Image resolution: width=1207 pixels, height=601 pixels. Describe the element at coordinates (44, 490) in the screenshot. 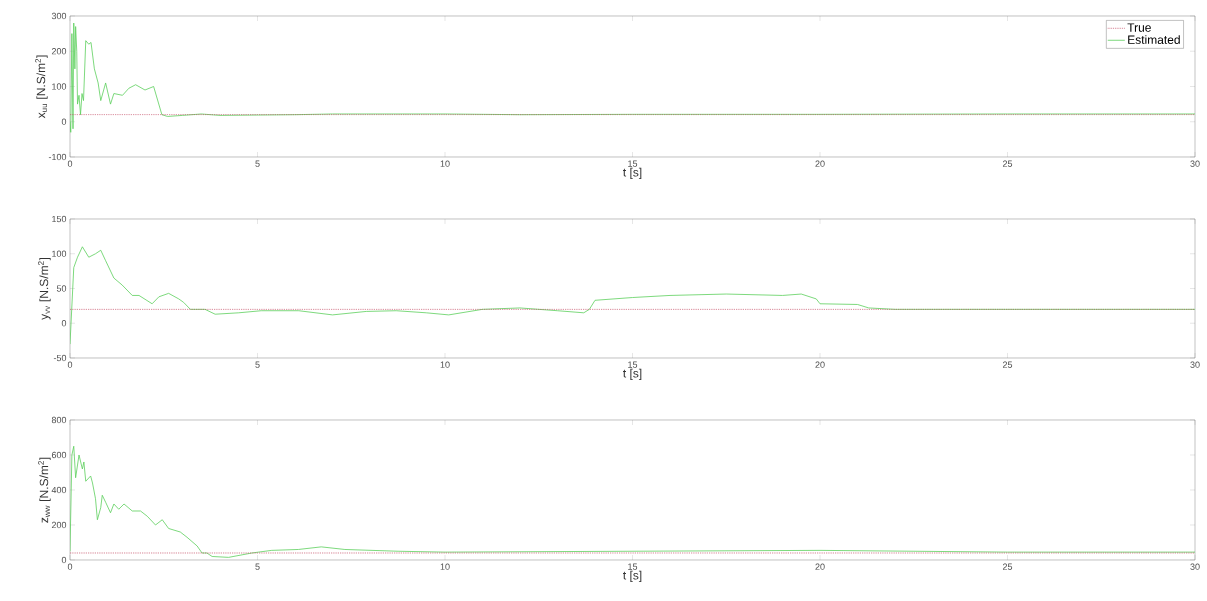

I see `y-axis-title: z$_{ww}$ [N.S/m$^{2}$]` at that location.